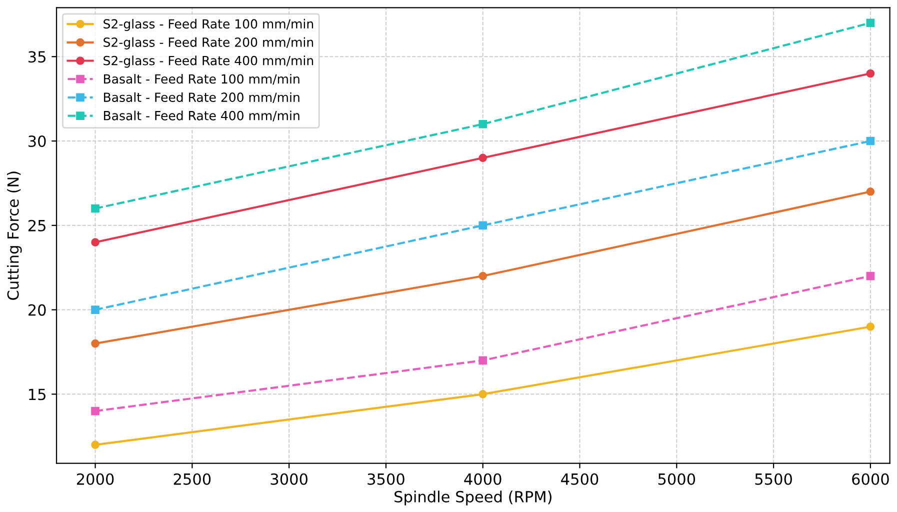  What do you see at coordinates (473, 498) in the screenshot?
I see `x-axis-title: Spindle Speed (RPM)` at bounding box center [473, 498].